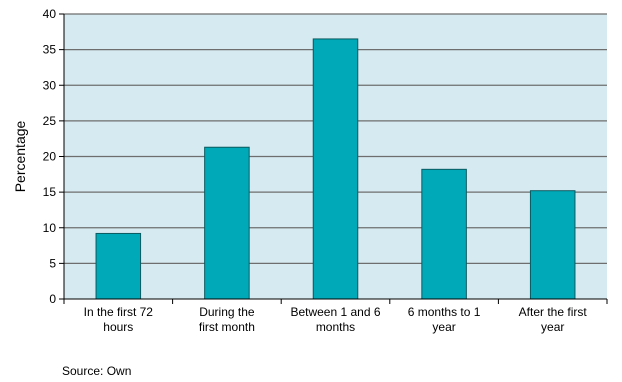  Describe the element at coordinates (227, 312) in the screenshot. I see `x-tick-label: During the` at that location.